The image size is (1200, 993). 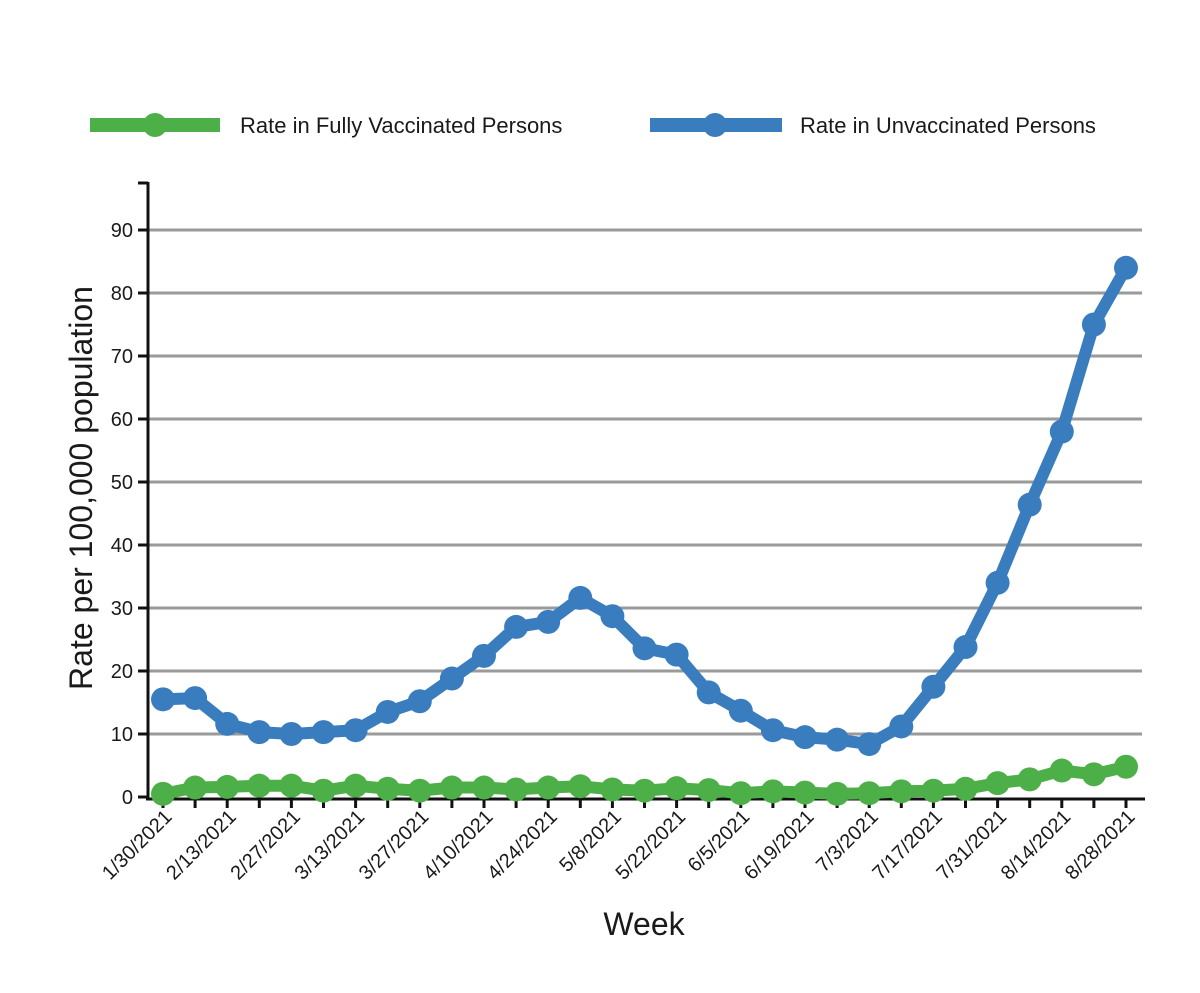 I want to click on y-tick-label: 60, so click(x=122, y=420).